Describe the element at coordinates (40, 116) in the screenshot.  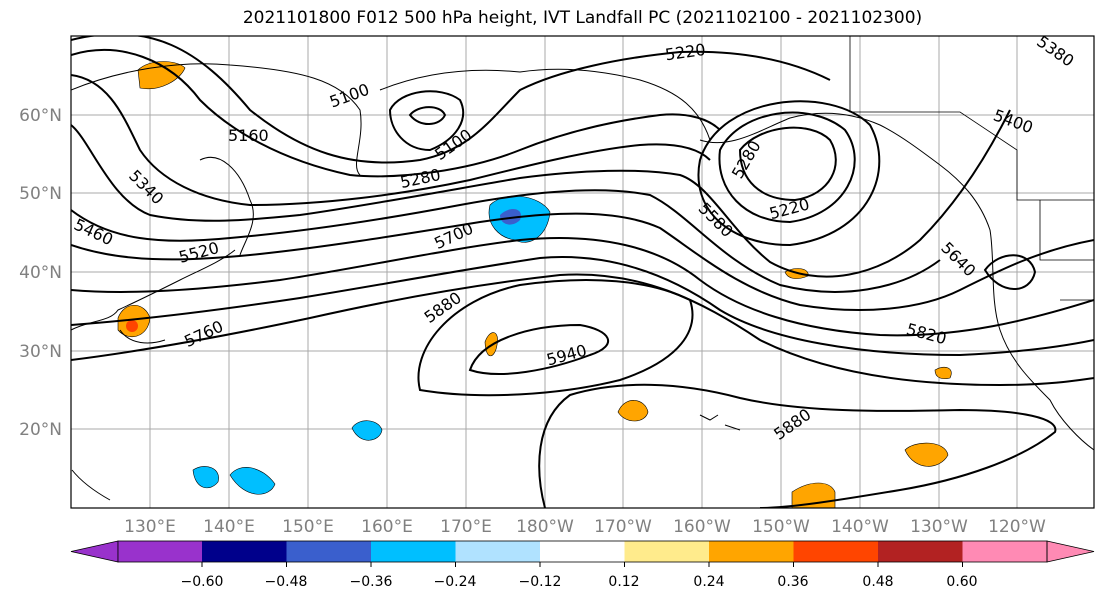
I see `lat-label: 60°N` at that location.